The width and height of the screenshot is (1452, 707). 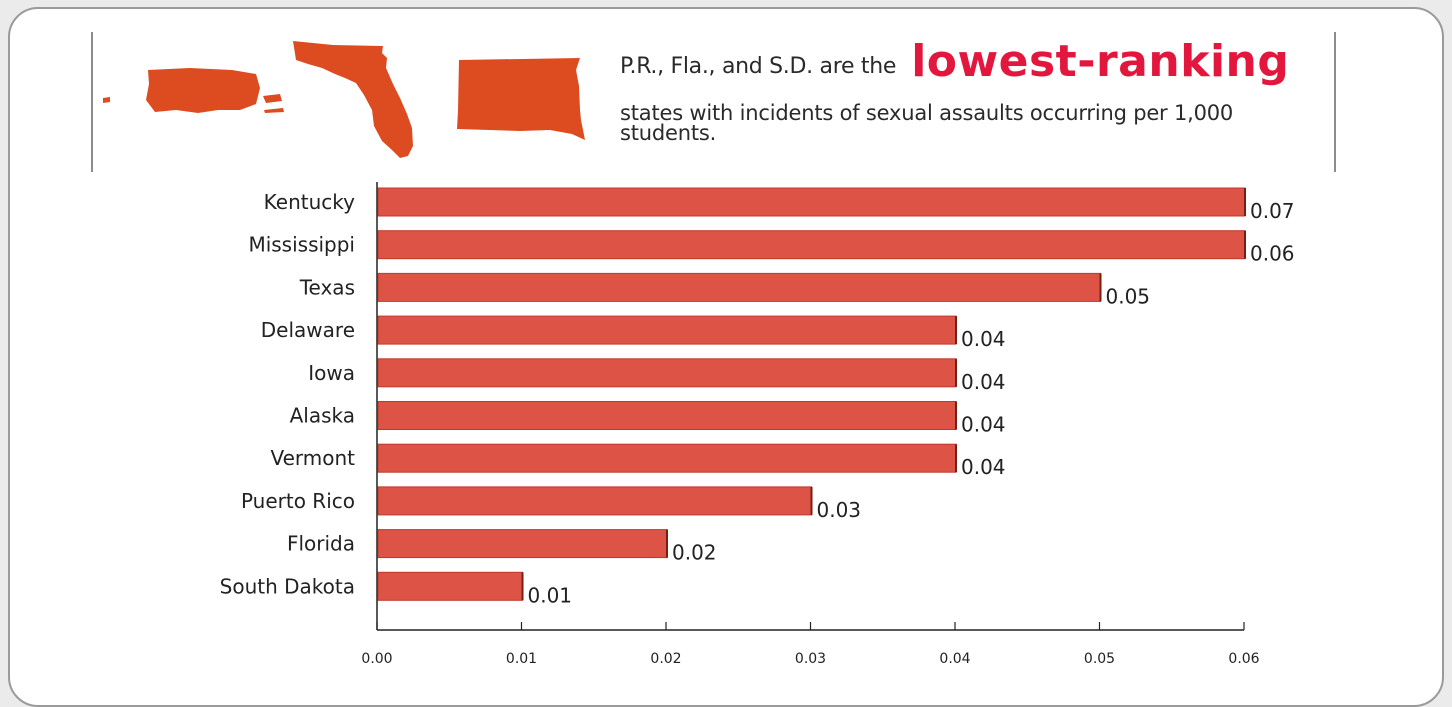 What do you see at coordinates (521, 99) in the screenshot?
I see `south-dakota-map-icon` at bounding box center [521, 99].